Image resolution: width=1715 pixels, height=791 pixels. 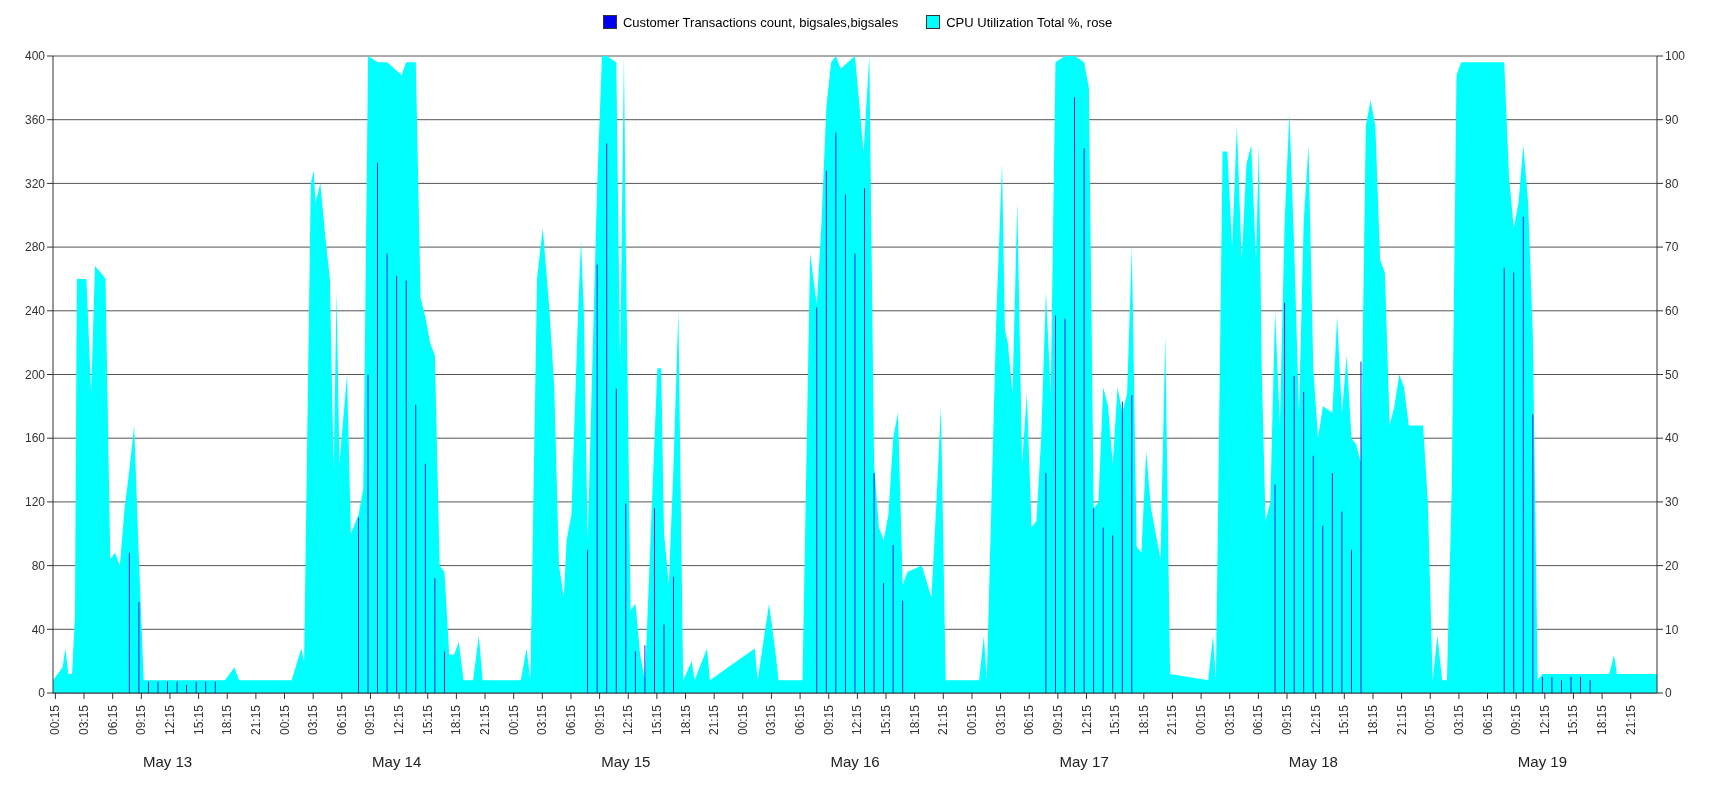 What do you see at coordinates (35, 56) in the screenshot?
I see `y-tick-label: 400` at bounding box center [35, 56].